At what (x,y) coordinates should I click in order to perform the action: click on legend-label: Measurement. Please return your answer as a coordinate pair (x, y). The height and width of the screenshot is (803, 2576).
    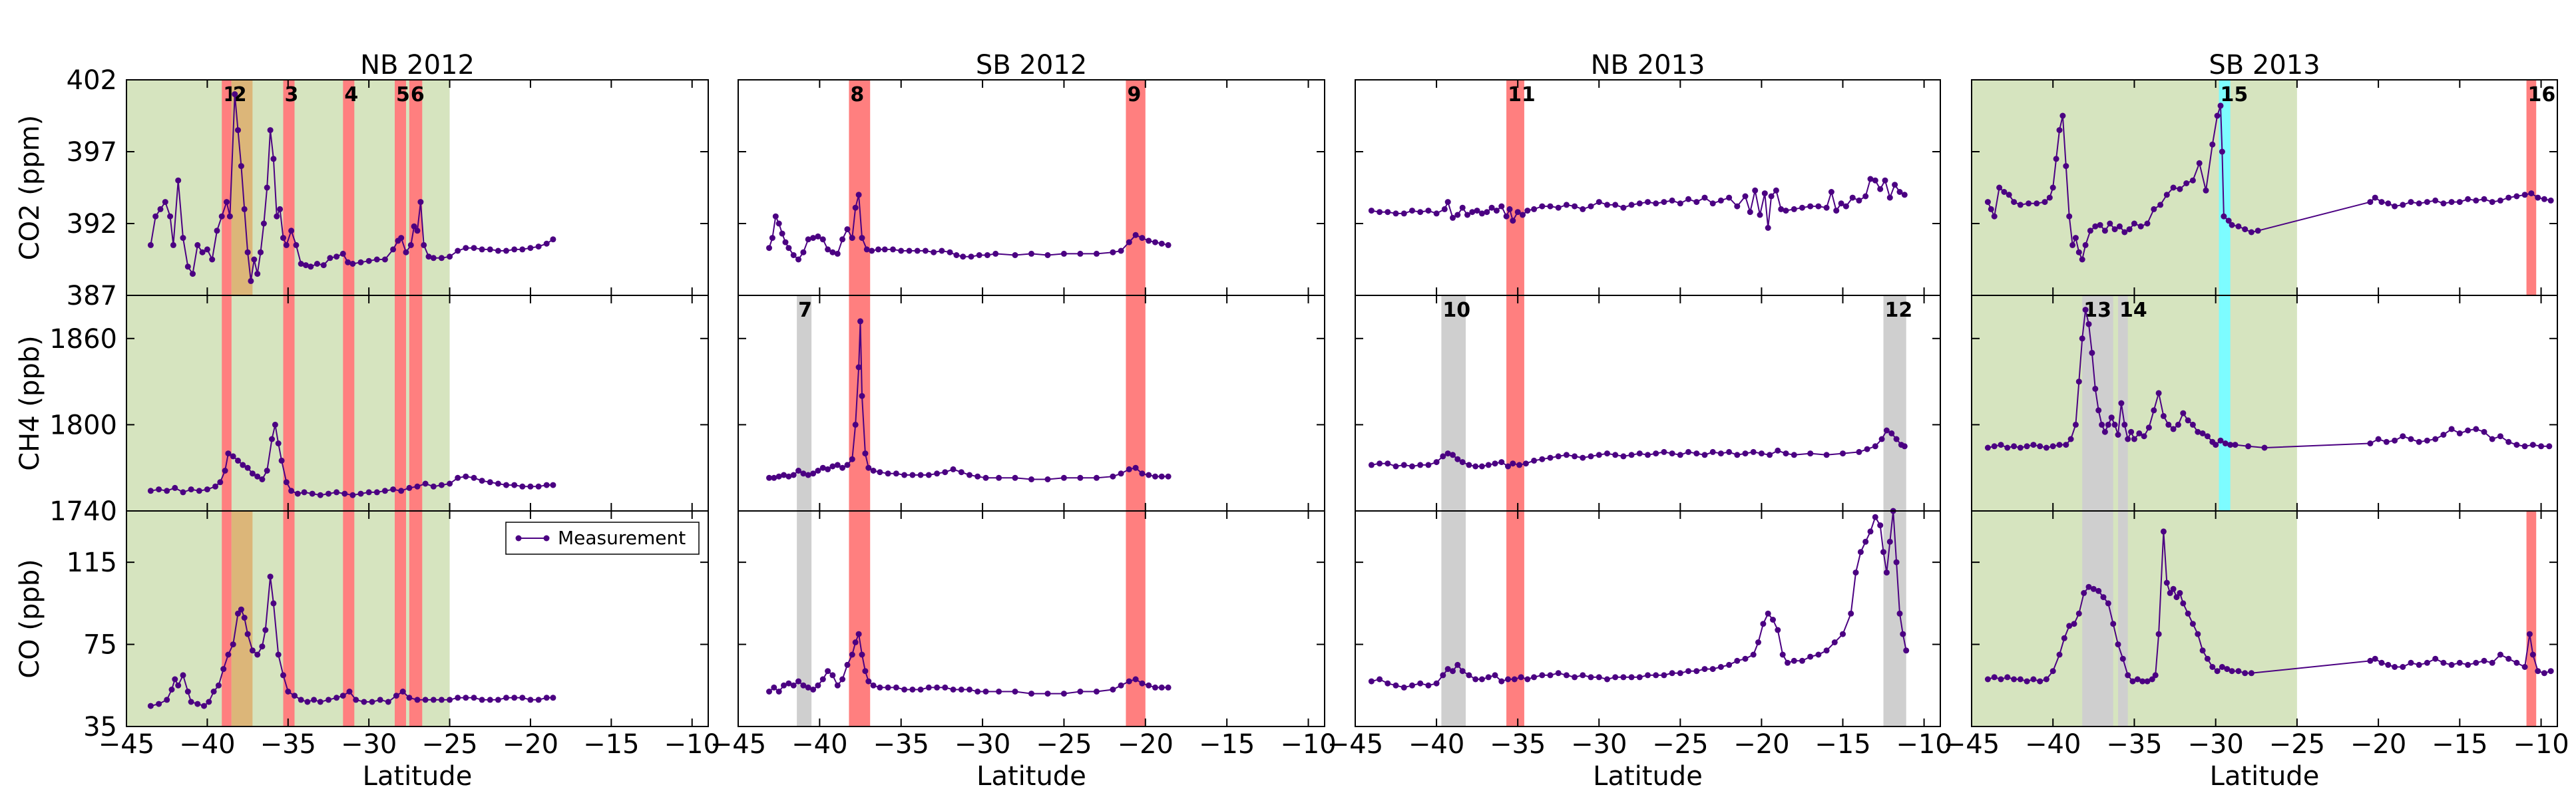
    Looking at the image, I should click on (622, 538).